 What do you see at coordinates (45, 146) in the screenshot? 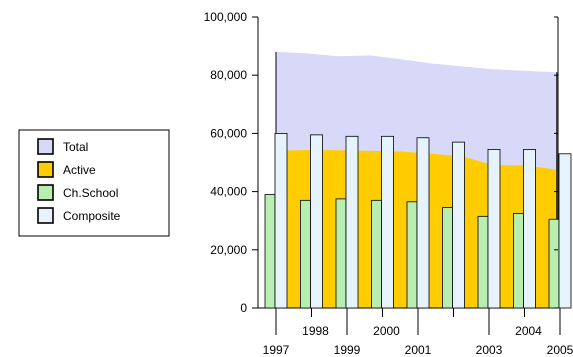
I see `legend-swatch-total` at bounding box center [45, 146].